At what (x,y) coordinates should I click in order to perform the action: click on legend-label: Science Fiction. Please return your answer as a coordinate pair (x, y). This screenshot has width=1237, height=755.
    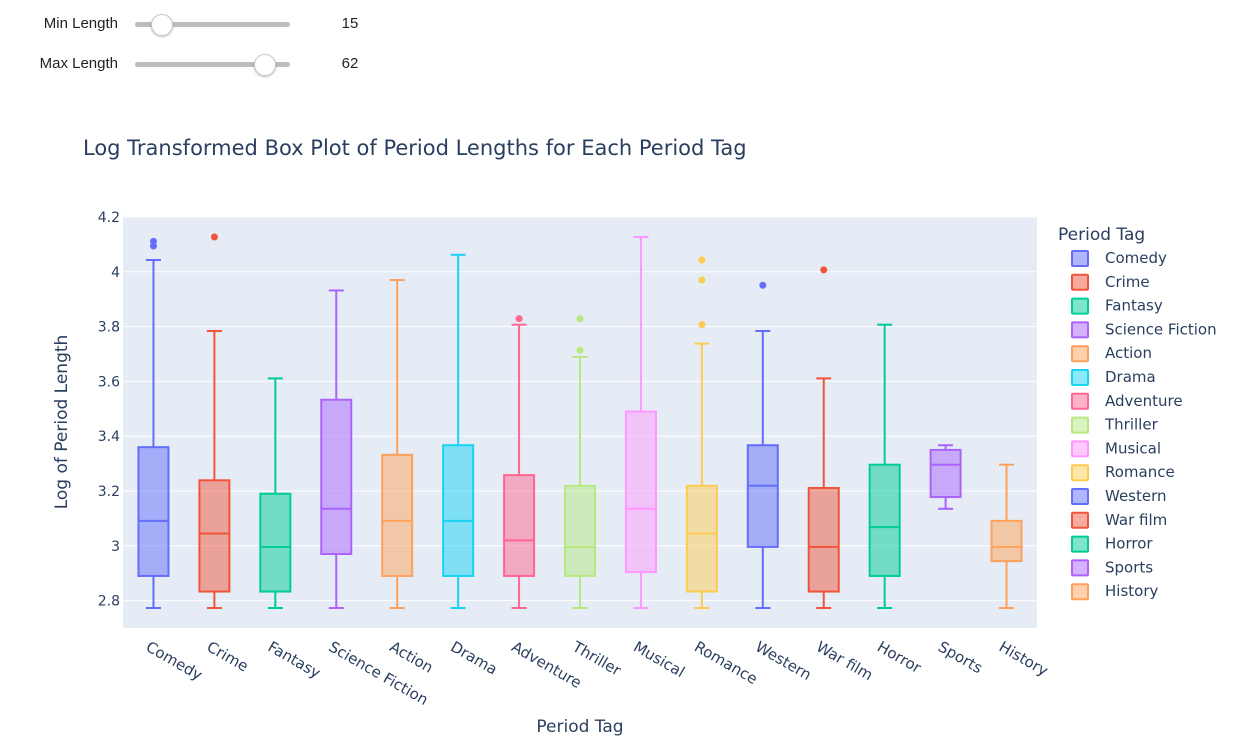
    Looking at the image, I should click on (1161, 329).